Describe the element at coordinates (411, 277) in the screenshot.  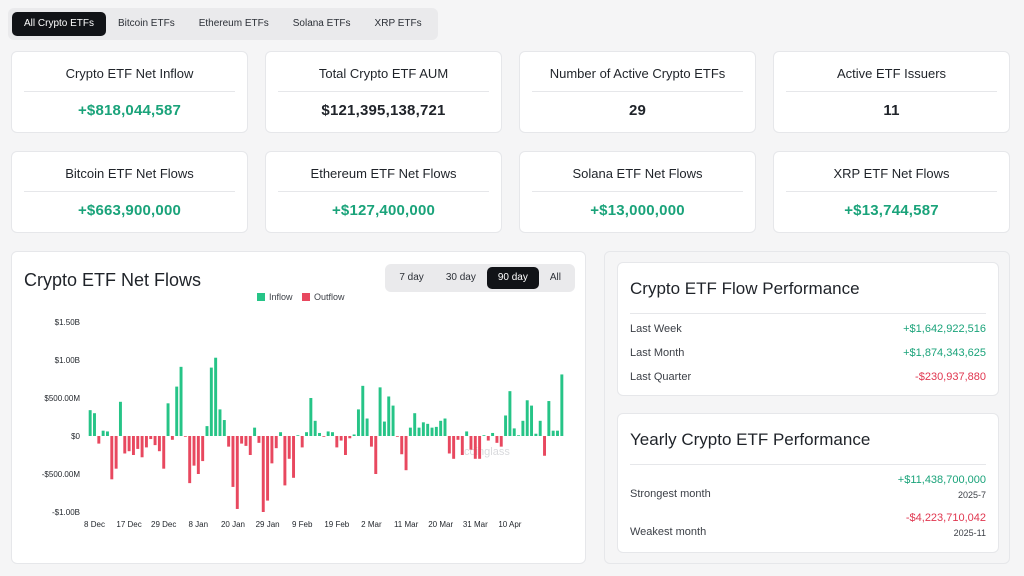
I see `range-7-day-button: 7 day` at that location.